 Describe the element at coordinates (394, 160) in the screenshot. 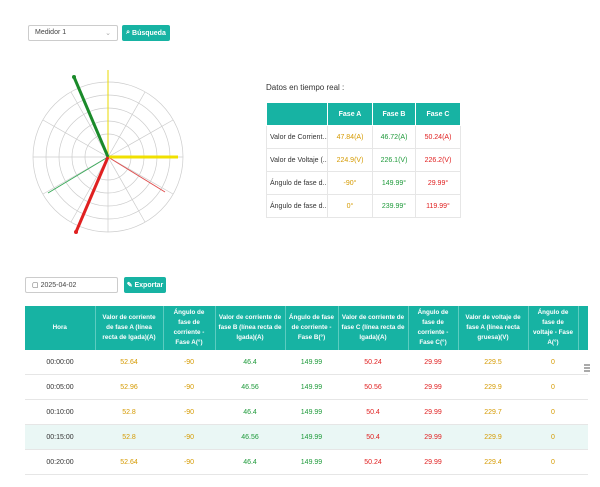

I see `cell: 226.1(V)` at that location.